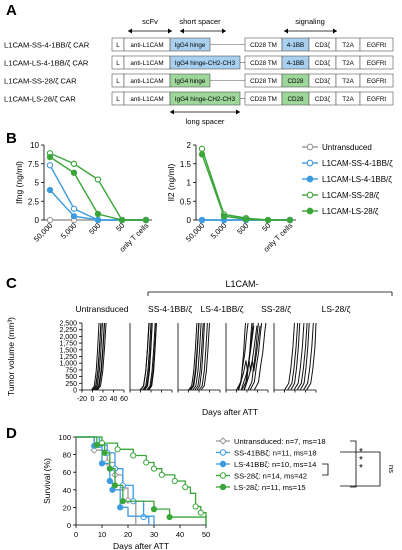  What do you see at coordinates (357, 163) in the screenshot?
I see `legend-label: L1CAM-SS-4-1BB/ζ` at bounding box center [357, 163].